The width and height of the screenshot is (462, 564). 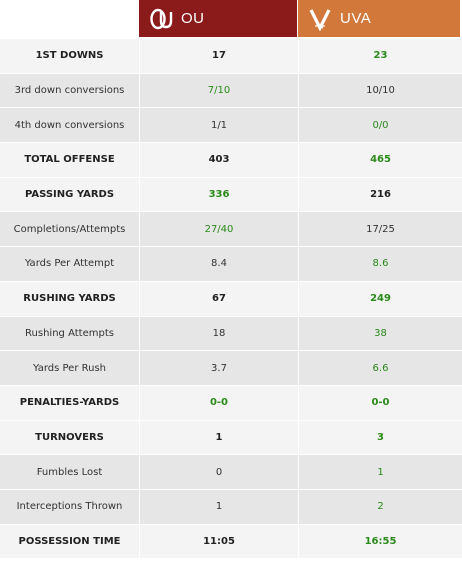 I want to click on stat-value-uva: 16:55, so click(x=380, y=541).